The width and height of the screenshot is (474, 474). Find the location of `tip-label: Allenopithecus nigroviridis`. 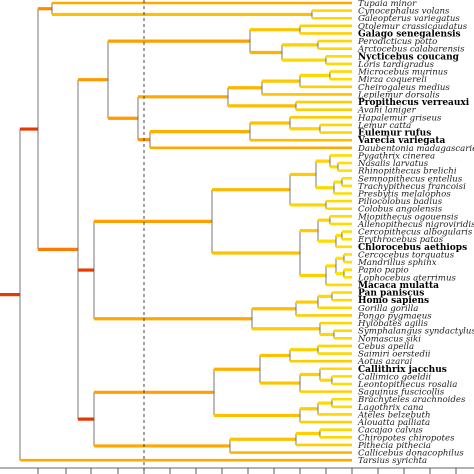

tip-label: Allenopithecus nigroviridis is located at coordinates (415, 225).